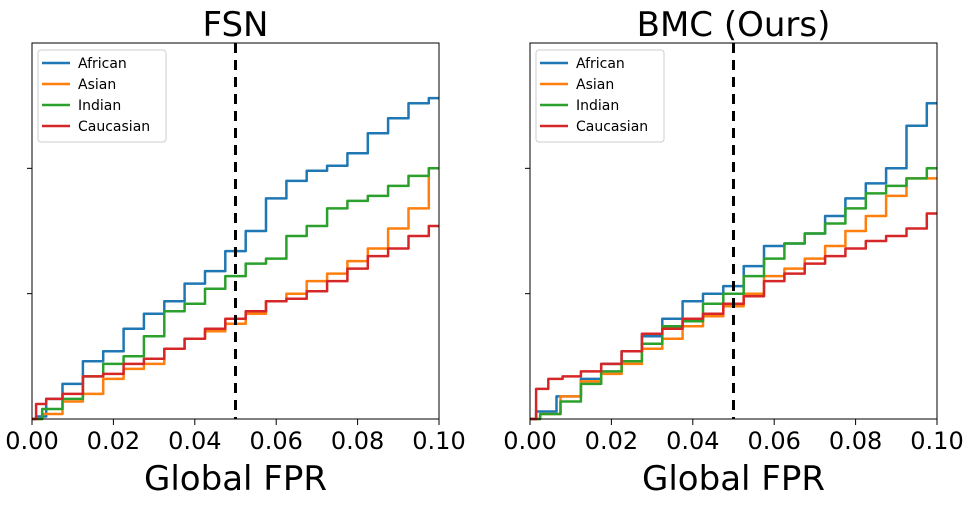 The width and height of the screenshot is (969, 507). What do you see at coordinates (734, 25) in the screenshot?
I see `chart-title: BMC (Ours)` at bounding box center [734, 25].